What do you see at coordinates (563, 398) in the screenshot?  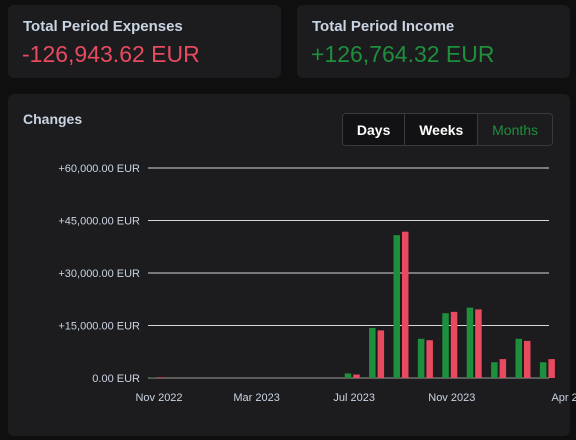 I see `x-tick-label: Apr 2024` at bounding box center [563, 398].